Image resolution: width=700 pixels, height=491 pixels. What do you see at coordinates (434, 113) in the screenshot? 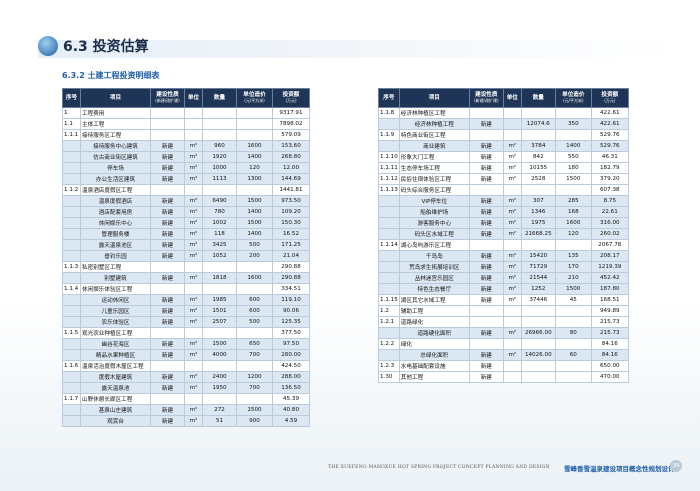
I see `table-cell: 经济林种植区工程` at bounding box center [434, 113].